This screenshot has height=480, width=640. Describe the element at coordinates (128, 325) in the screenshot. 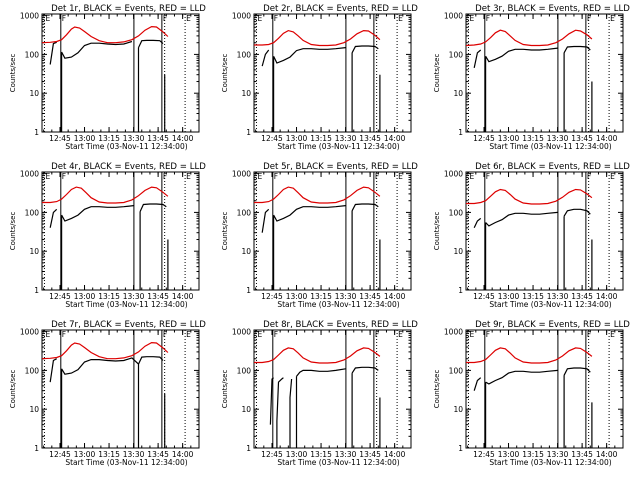

I see `panel-title: Det 7r, BLACK = Events, RED = LLD` at that location.